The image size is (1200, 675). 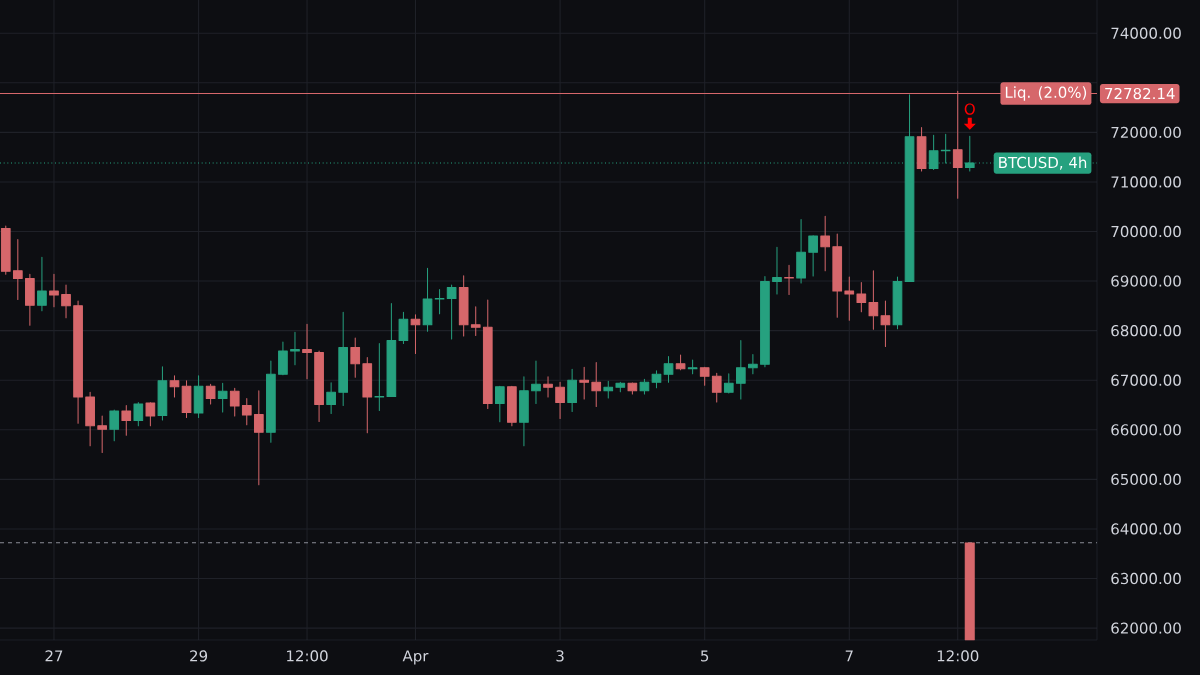 What do you see at coordinates (969, 109) in the screenshot?
I see `annotation: O` at bounding box center [969, 109].